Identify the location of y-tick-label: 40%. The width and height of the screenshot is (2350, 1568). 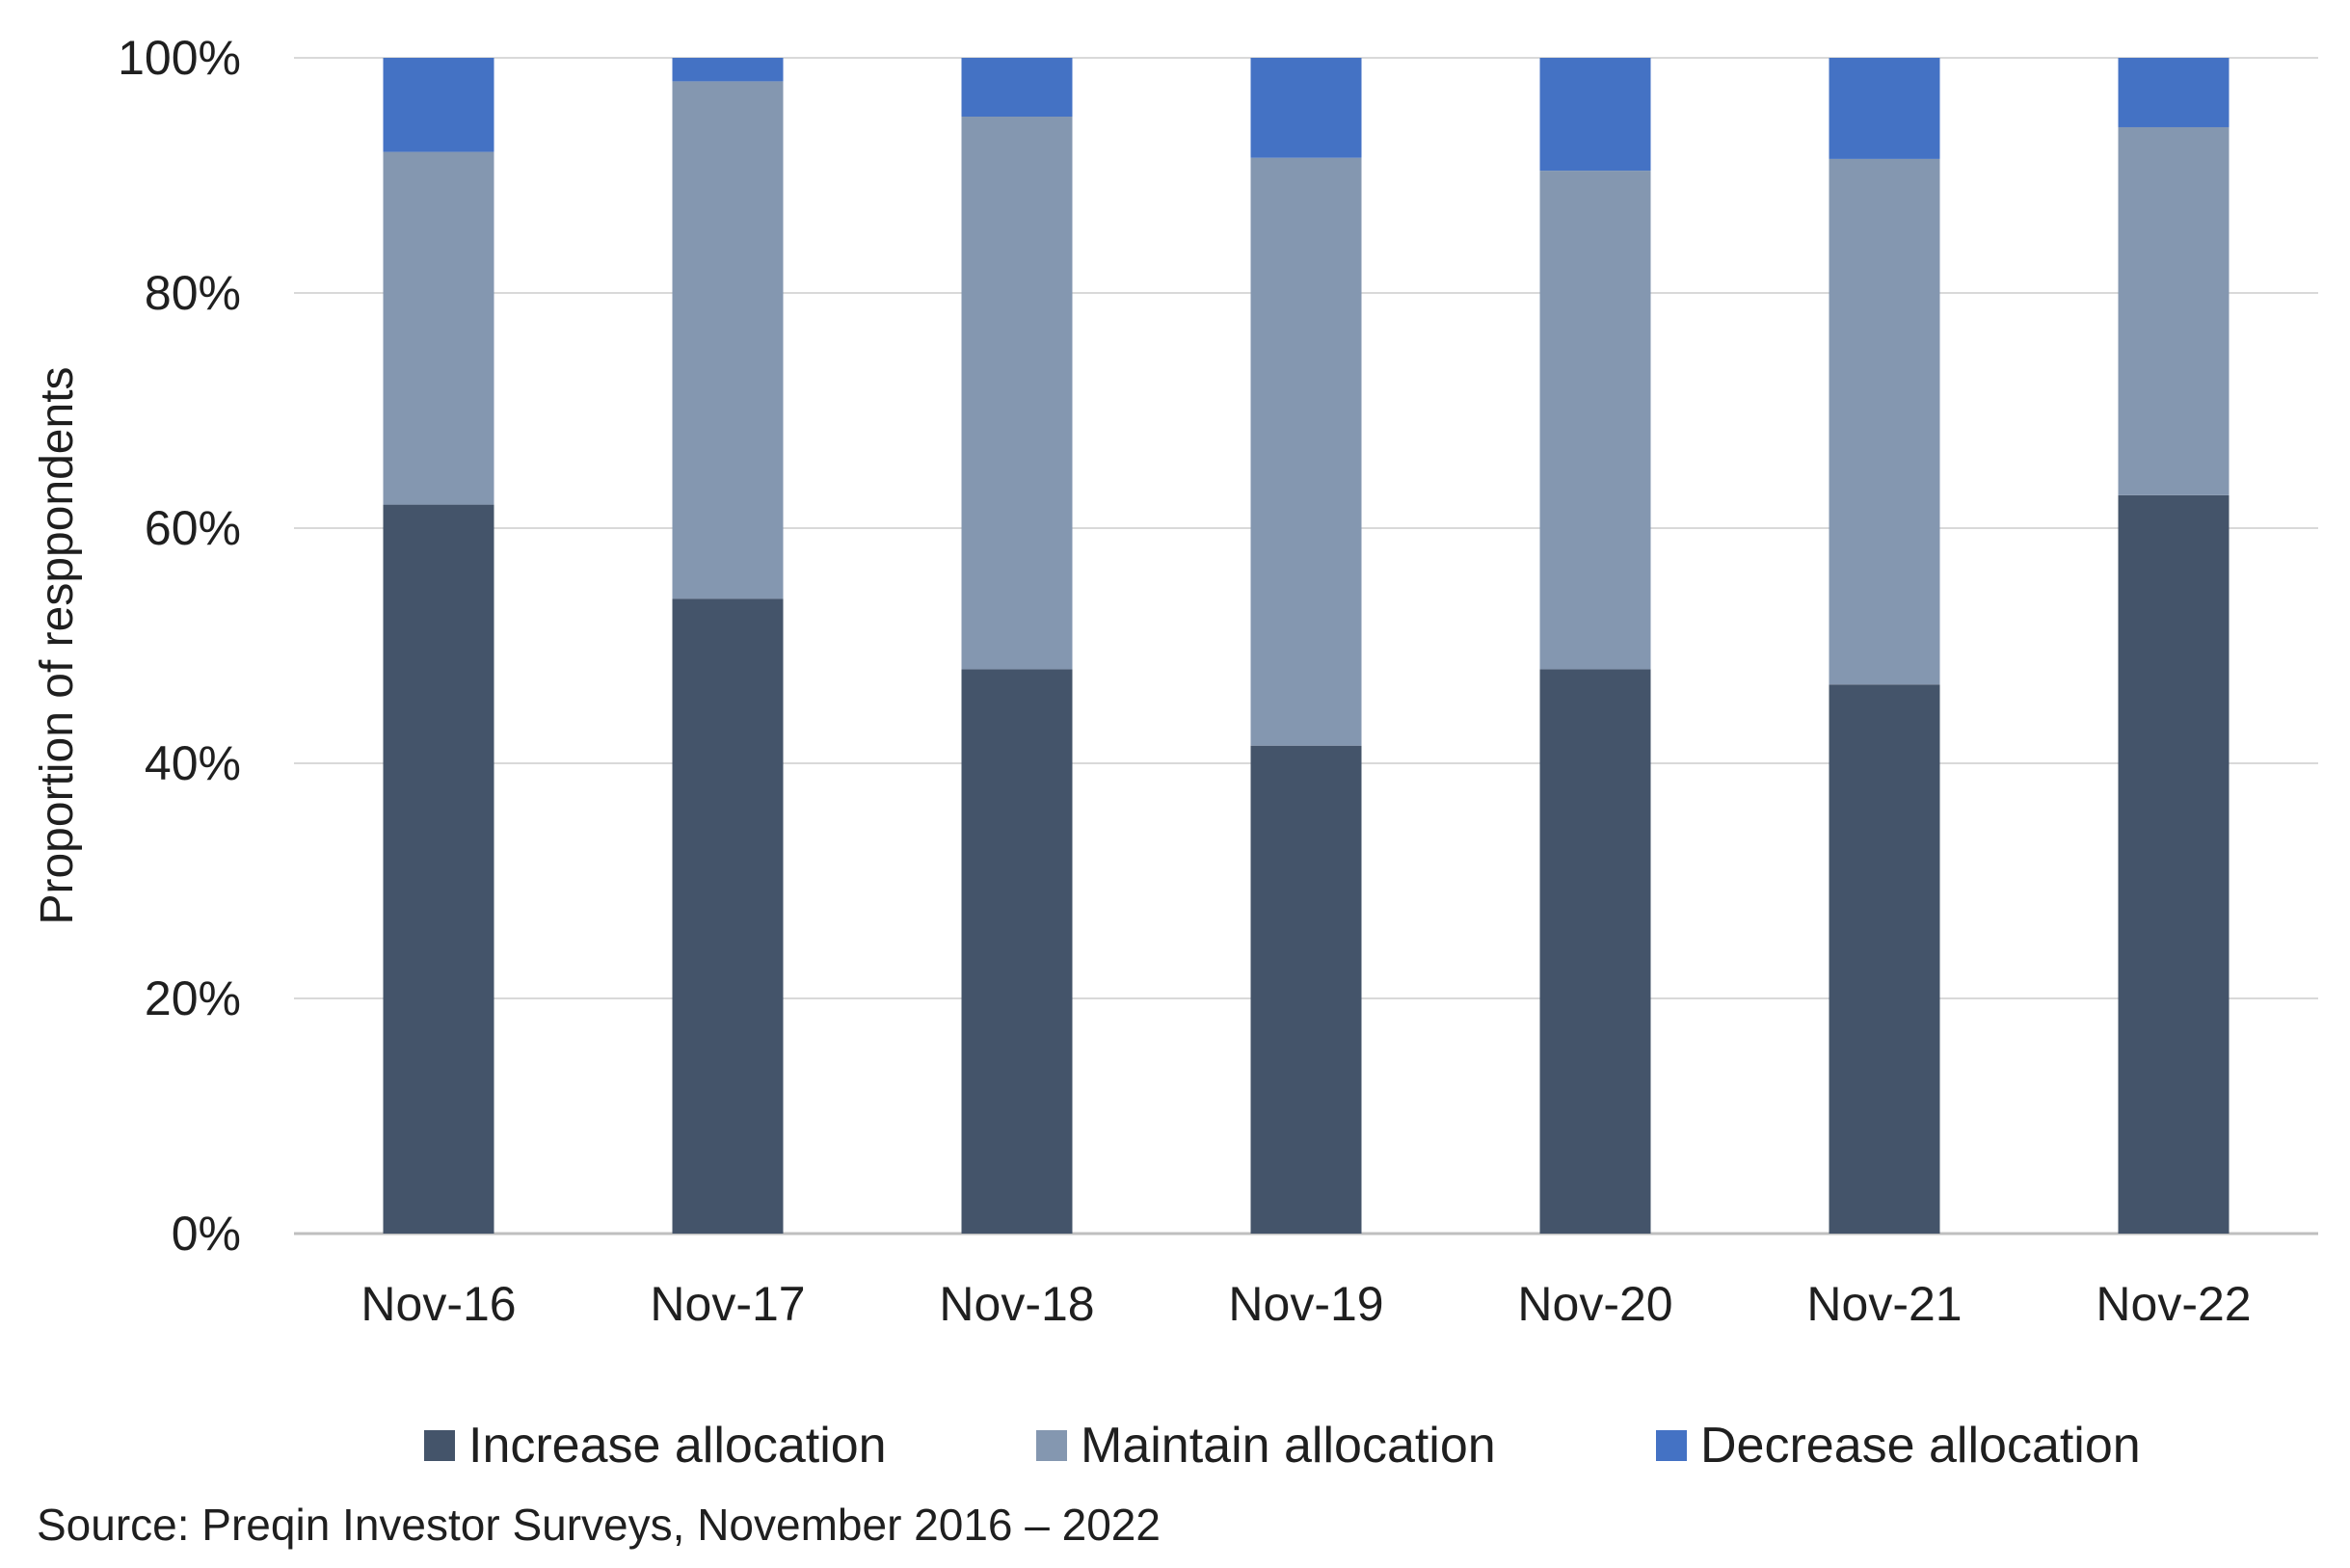
(193, 763).